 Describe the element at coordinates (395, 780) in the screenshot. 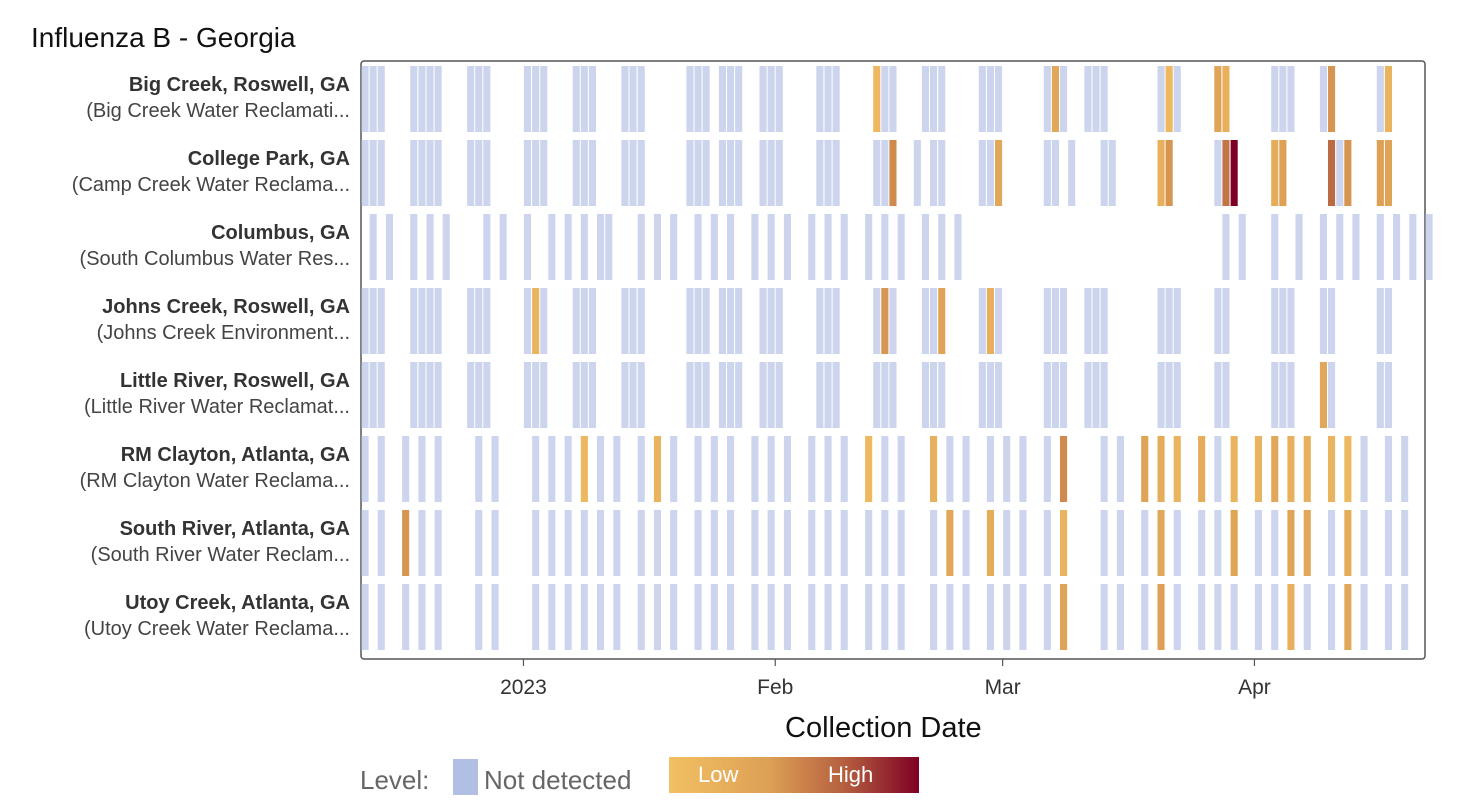

I see `legend-title: Level:` at that location.